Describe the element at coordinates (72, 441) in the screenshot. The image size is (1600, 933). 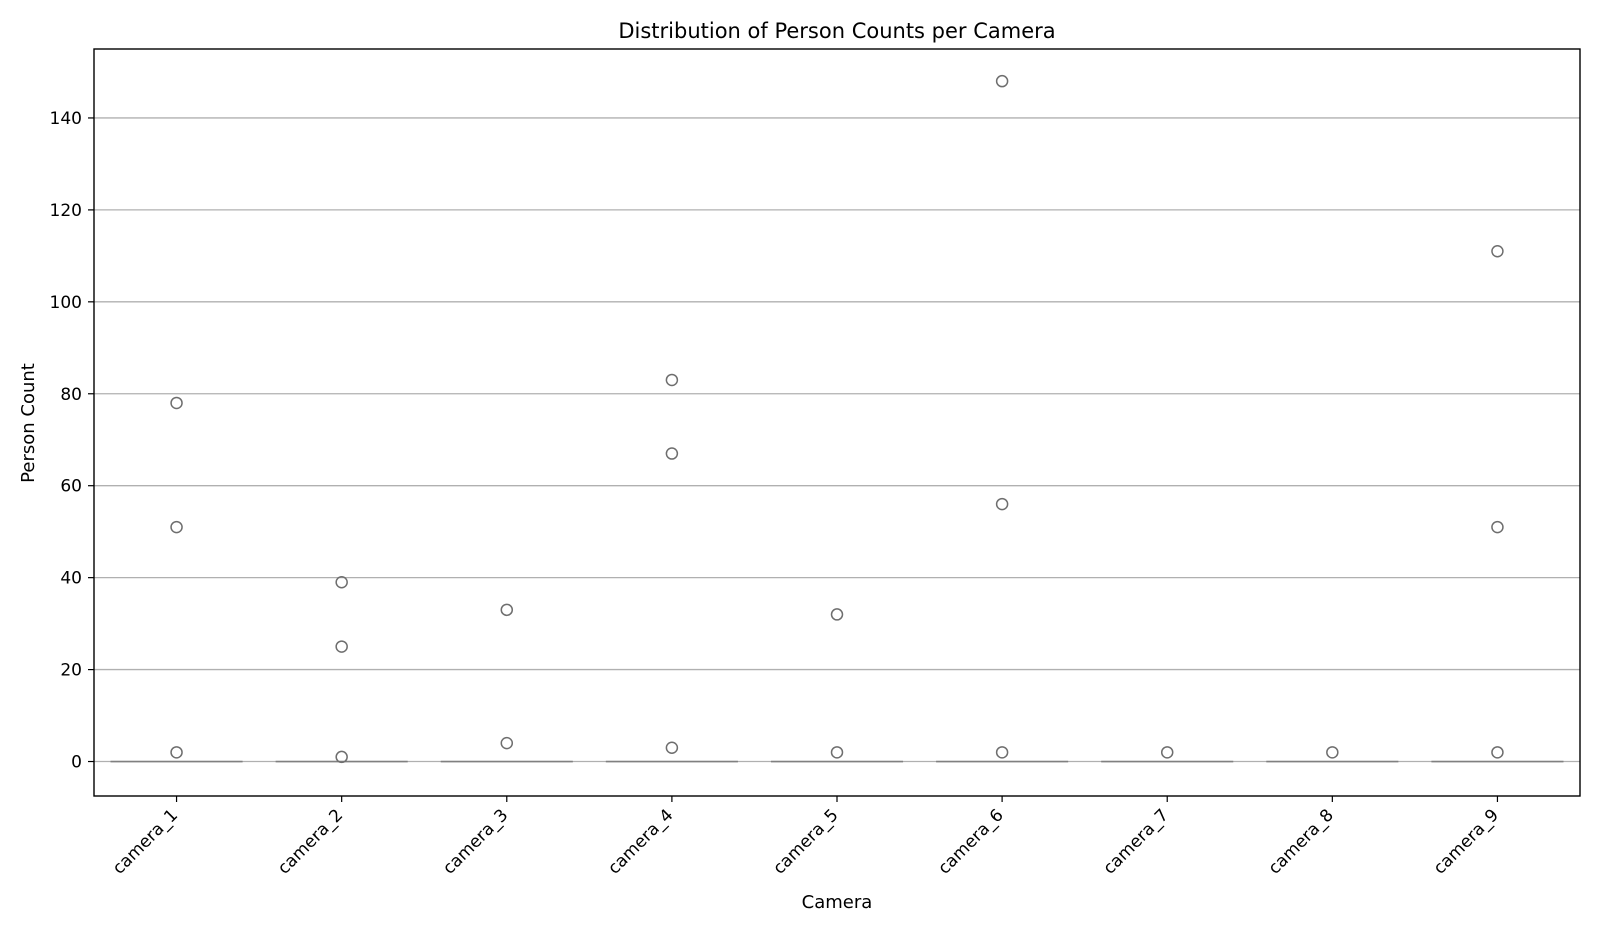
I see `y-axis: 0 20 40 60 80 100 120 140` at that location.